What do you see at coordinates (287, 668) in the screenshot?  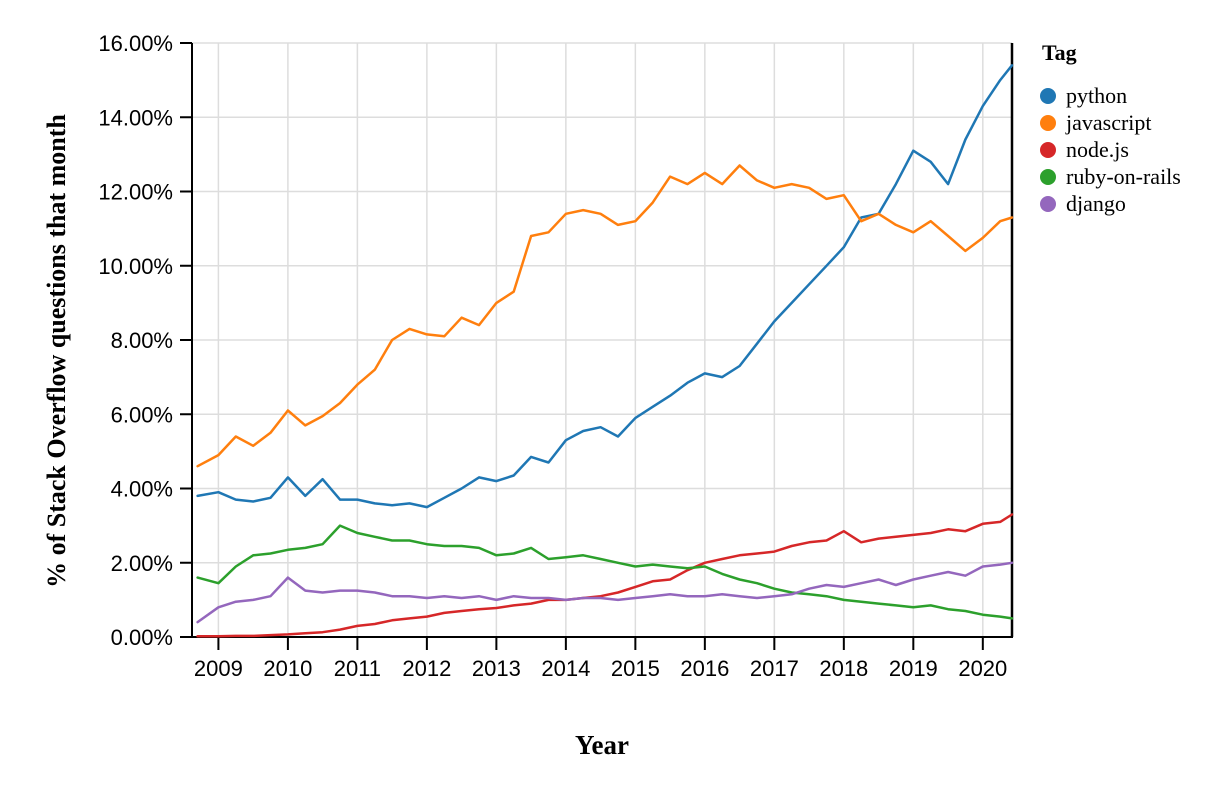 I see `x-tick-label: 2010` at bounding box center [287, 668].